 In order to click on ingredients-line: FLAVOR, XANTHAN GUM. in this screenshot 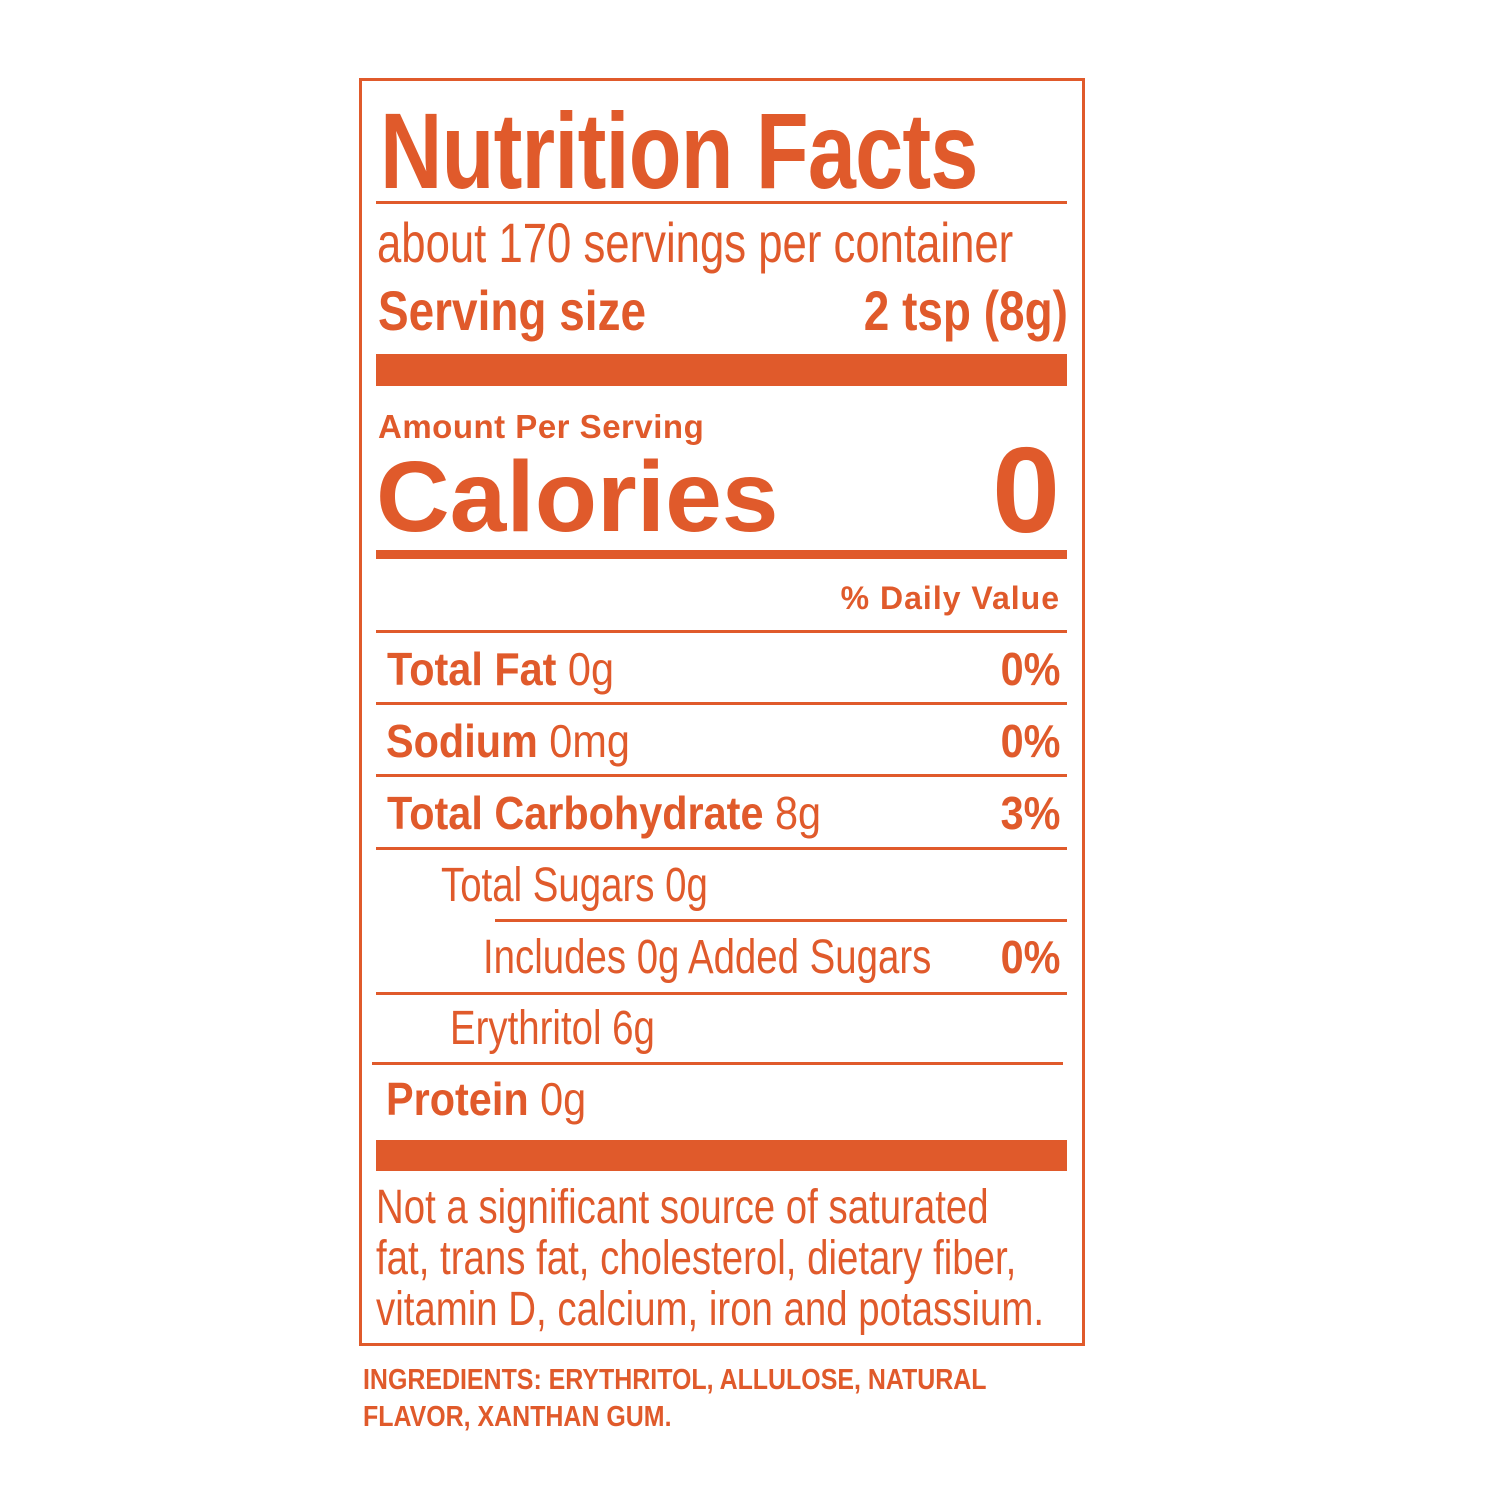, I will do `click(517, 1417)`.